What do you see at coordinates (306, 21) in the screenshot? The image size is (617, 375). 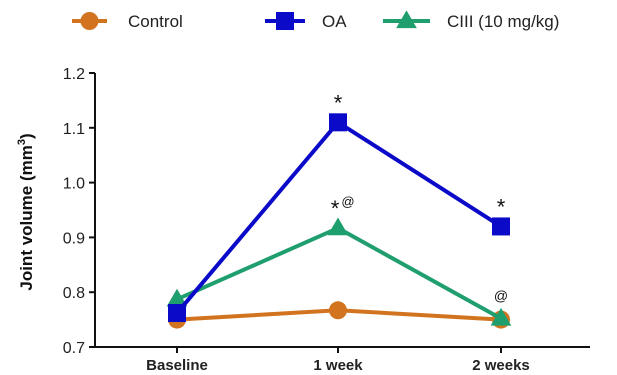 I see `legend-item: OA` at bounding box center [306, 21].